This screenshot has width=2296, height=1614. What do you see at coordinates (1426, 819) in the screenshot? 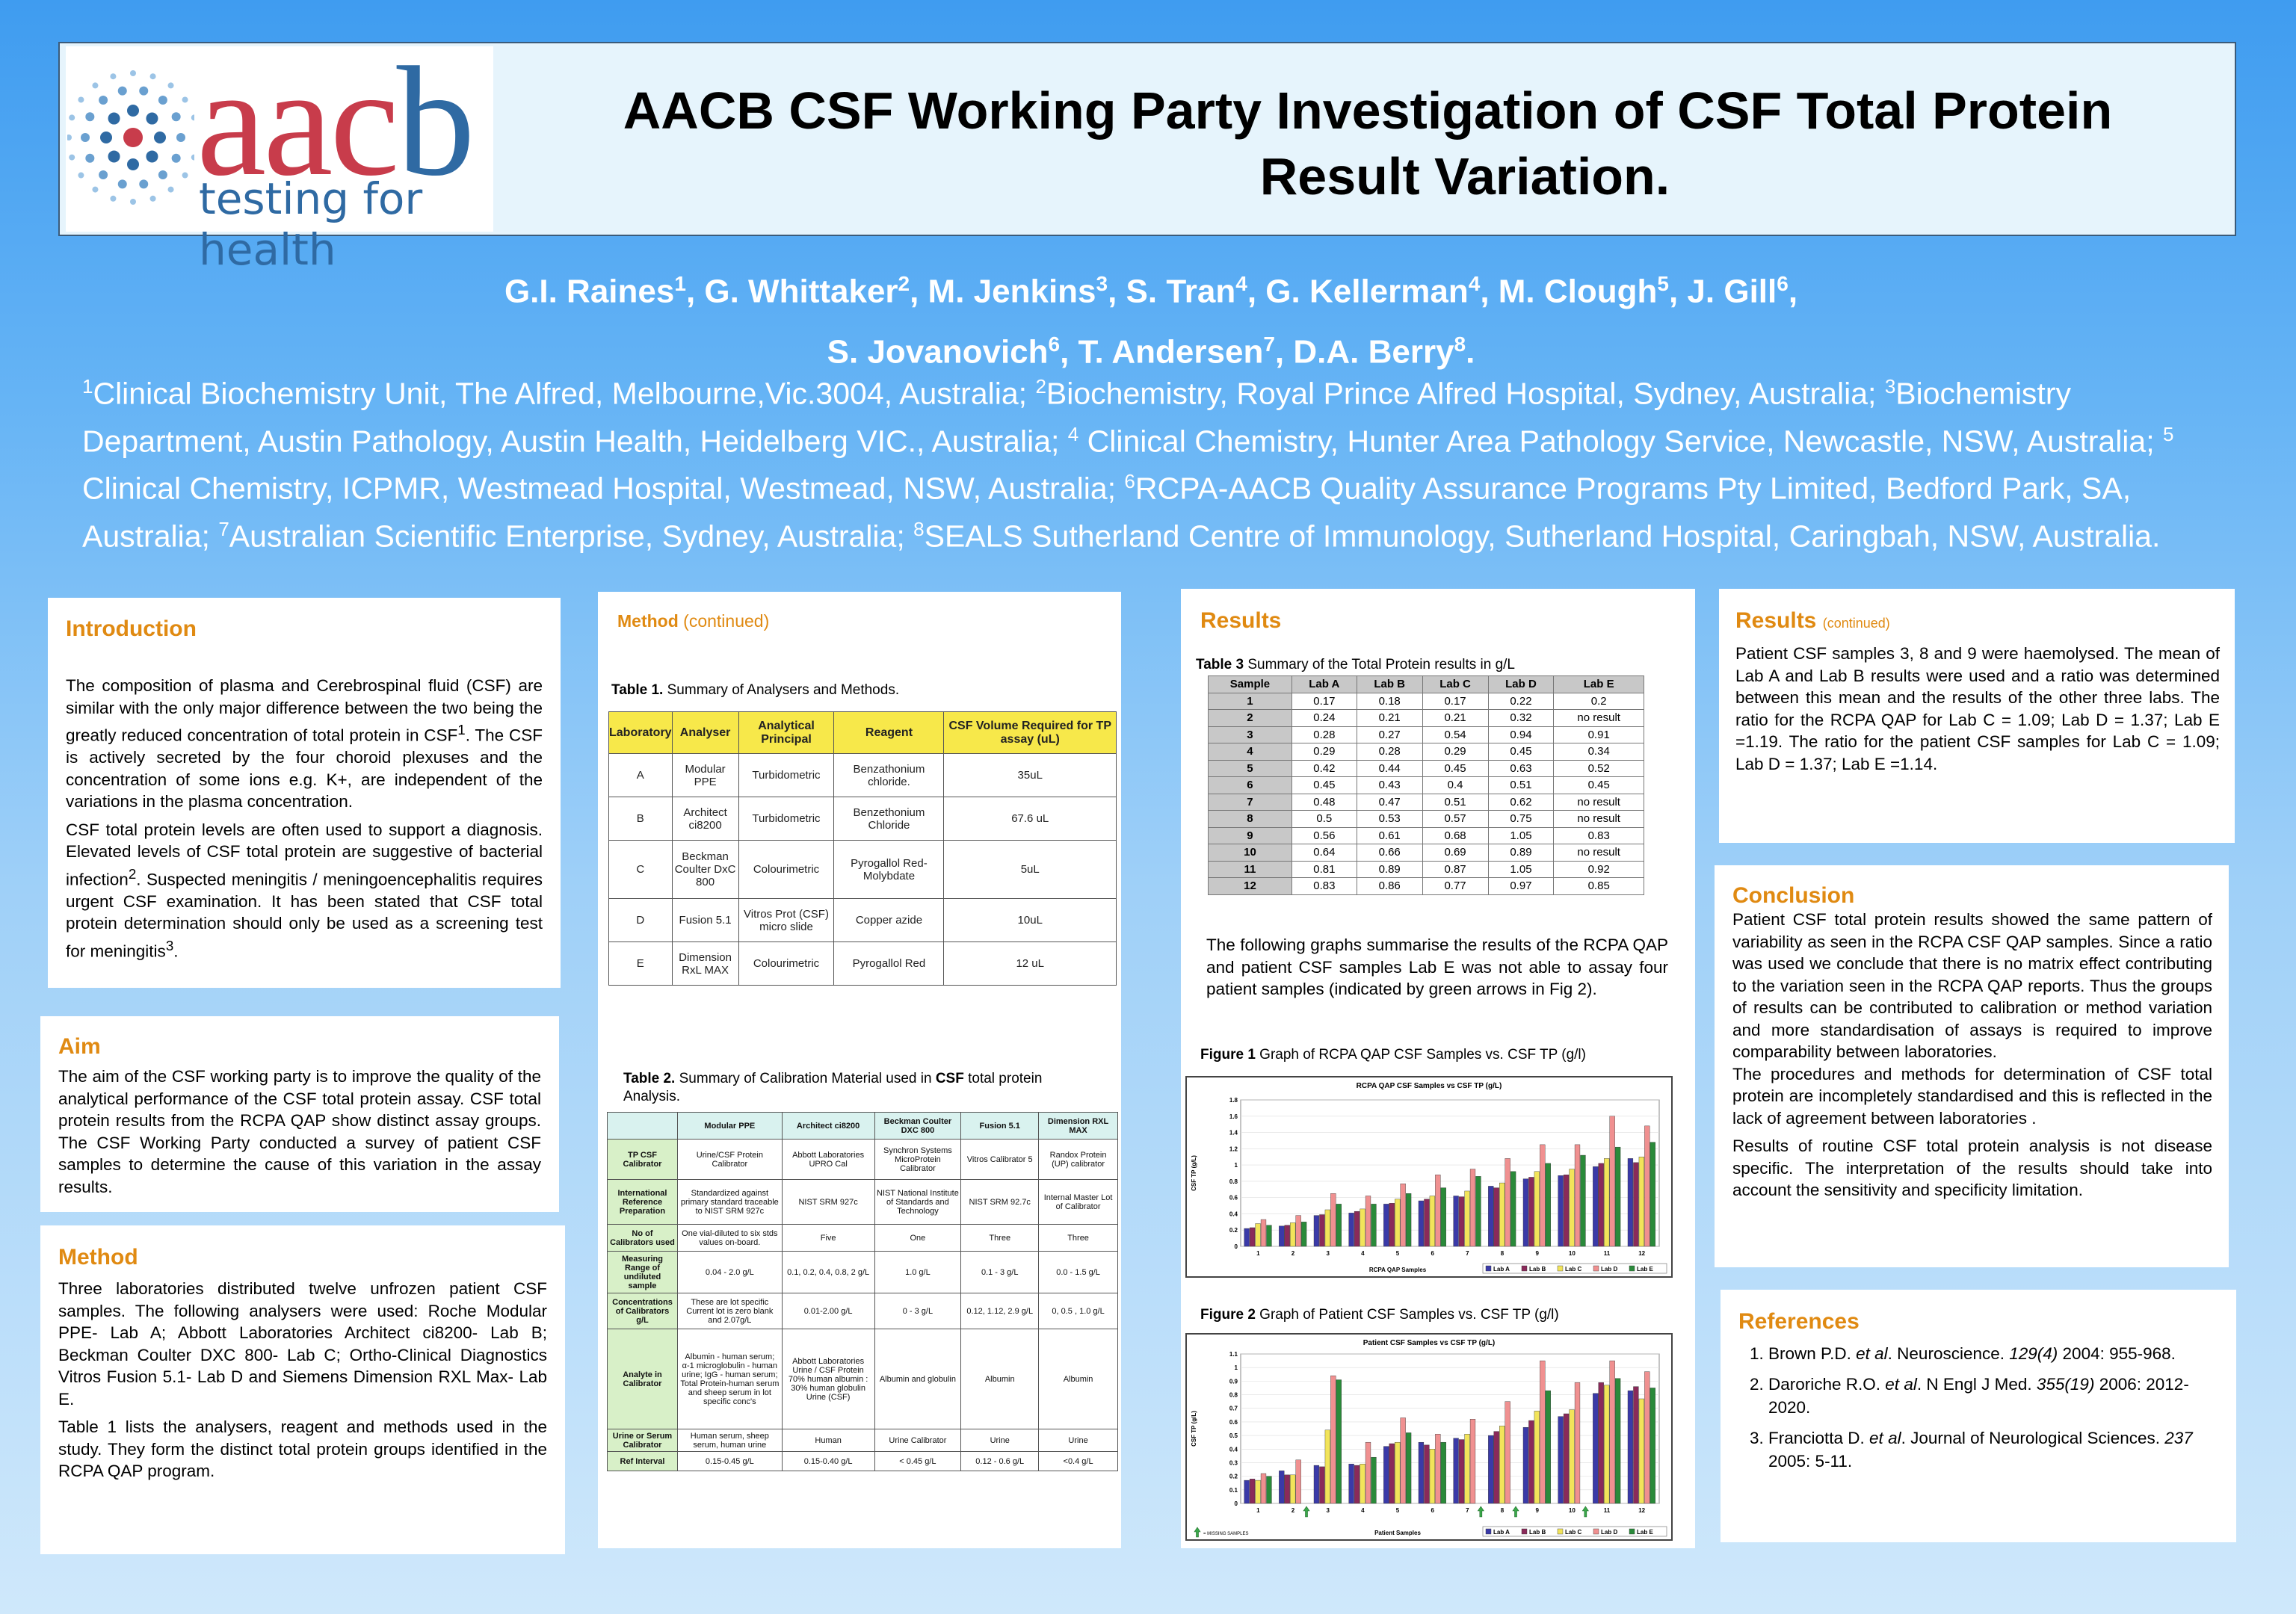
I see `table3-row: 8 0.5 0.53 0.57 0.75 no result` at bounding box center [1426, 819].